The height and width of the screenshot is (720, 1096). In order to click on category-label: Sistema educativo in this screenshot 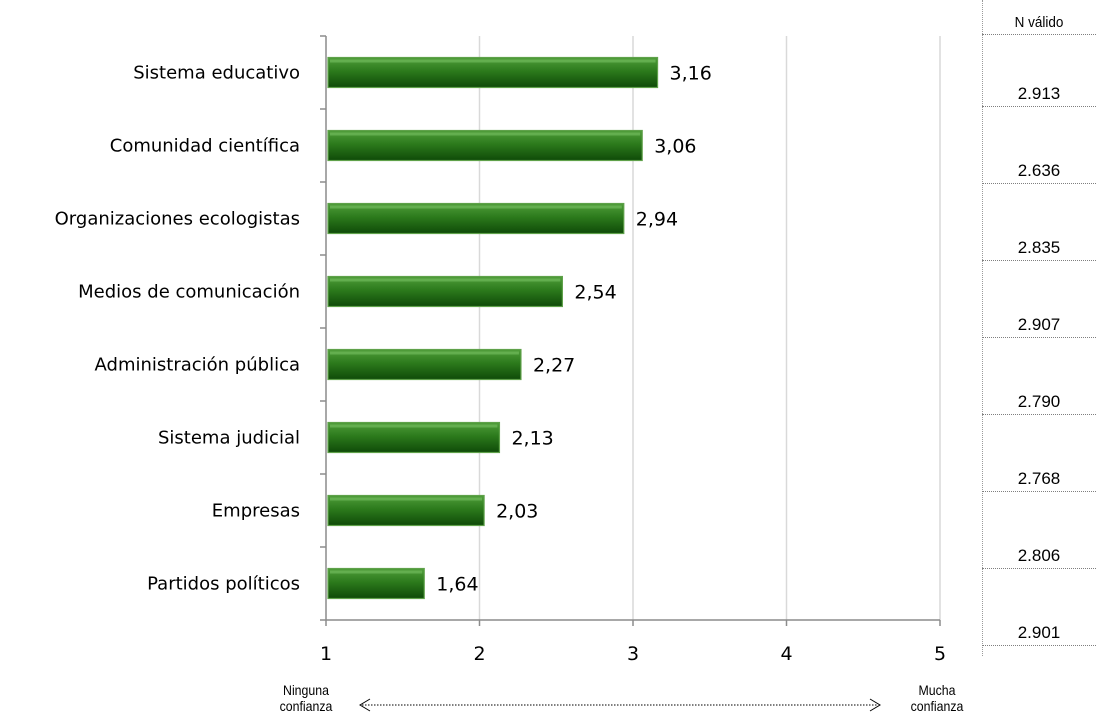, I will do `click(216, 73)`.